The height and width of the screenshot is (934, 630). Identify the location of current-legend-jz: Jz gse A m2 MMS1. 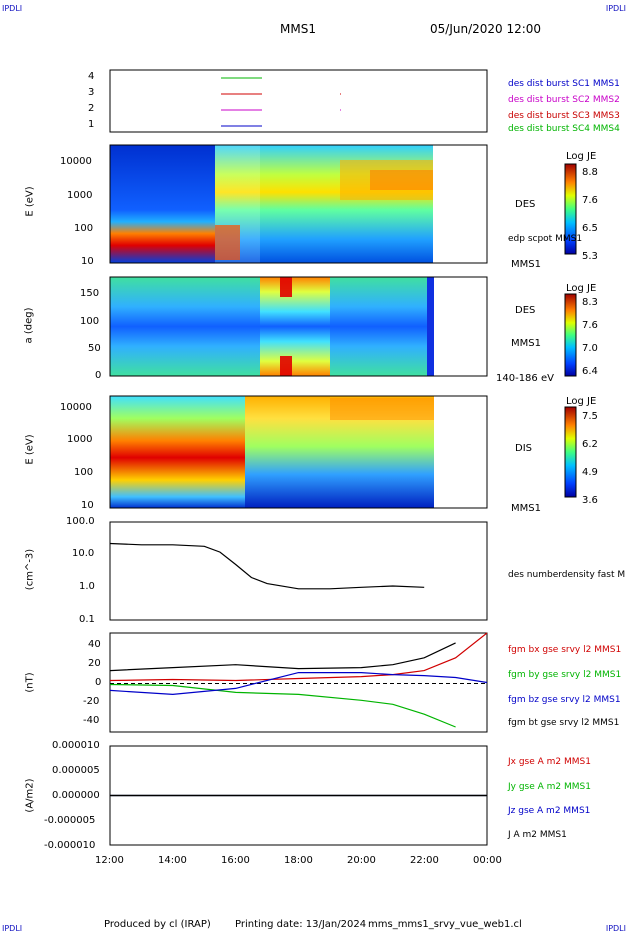
(549, 811).